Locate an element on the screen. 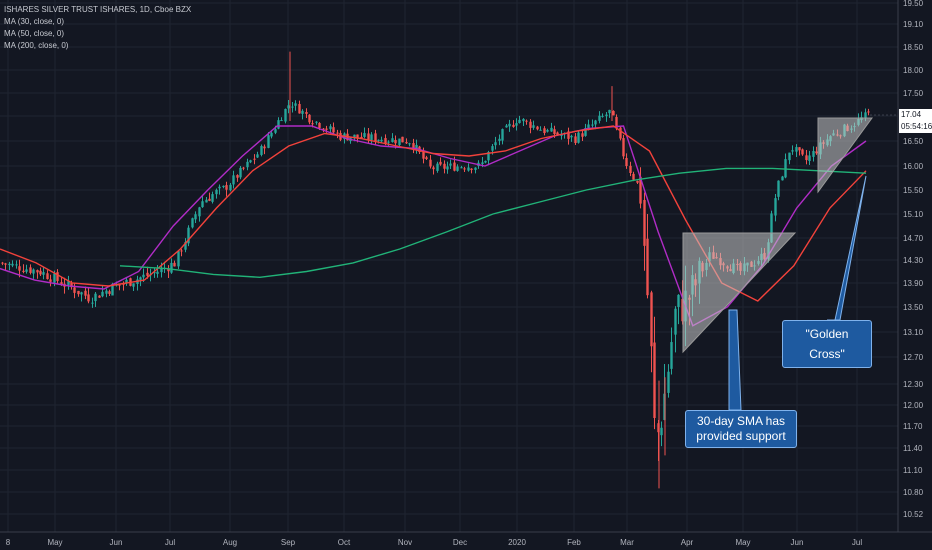 The height and width of the screenshot is (550, 932). y-tick-label: 10.80 is located at coordinates (913, 492).